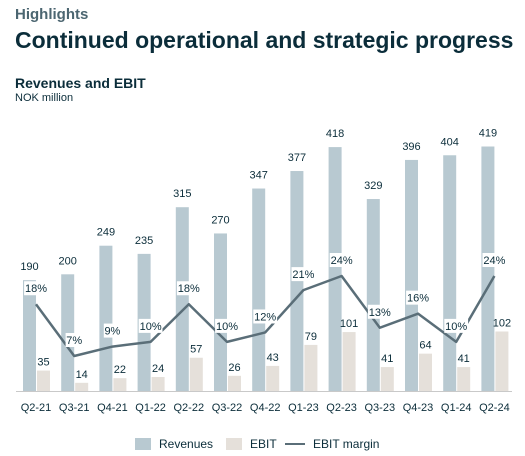 This screenshot has width=525, height=456. I want to click on ebit-margin-label: 7%, so click(74, 341).